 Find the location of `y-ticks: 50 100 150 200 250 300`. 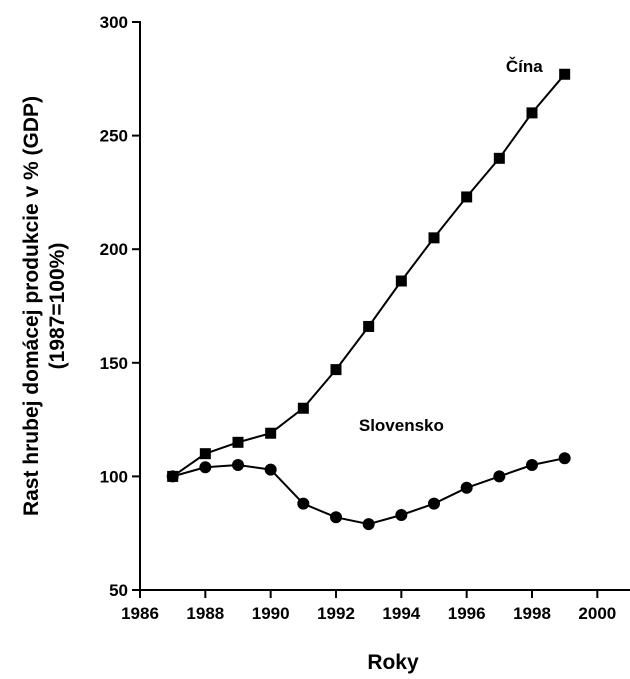

y-ticks: 50 100 150 200 250 300 is located at coordinates (120, 306).